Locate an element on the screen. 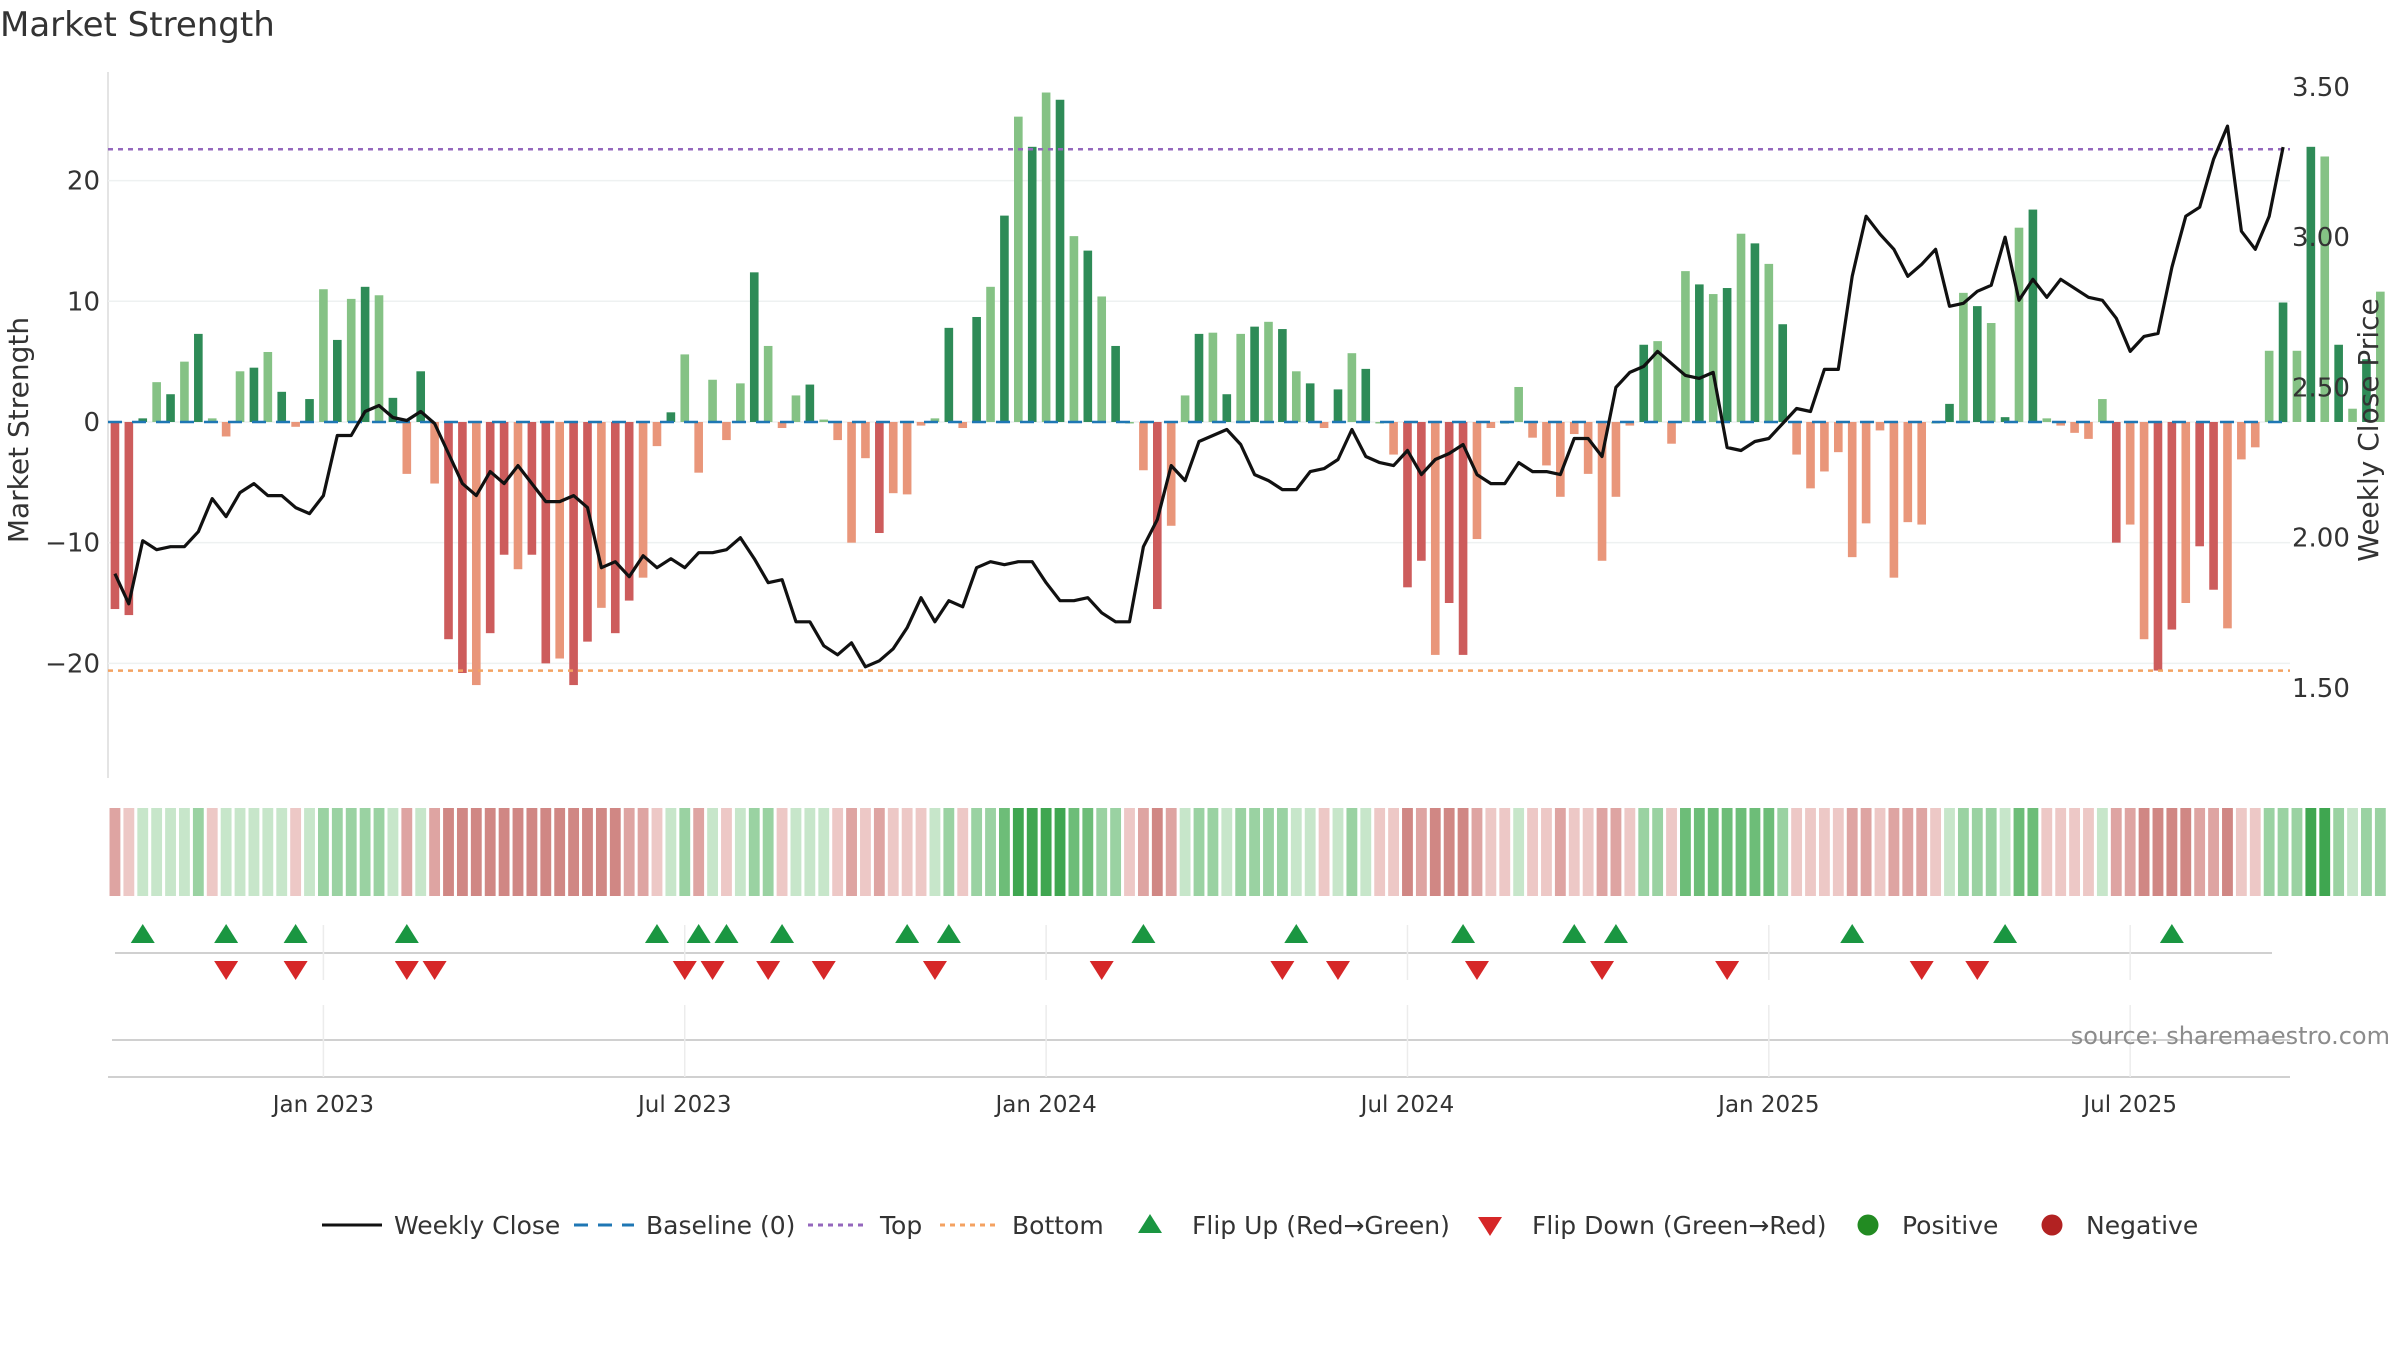 The image size is (2400, 1350). chart-title: Market Strength is located at coordinates (137, 25).